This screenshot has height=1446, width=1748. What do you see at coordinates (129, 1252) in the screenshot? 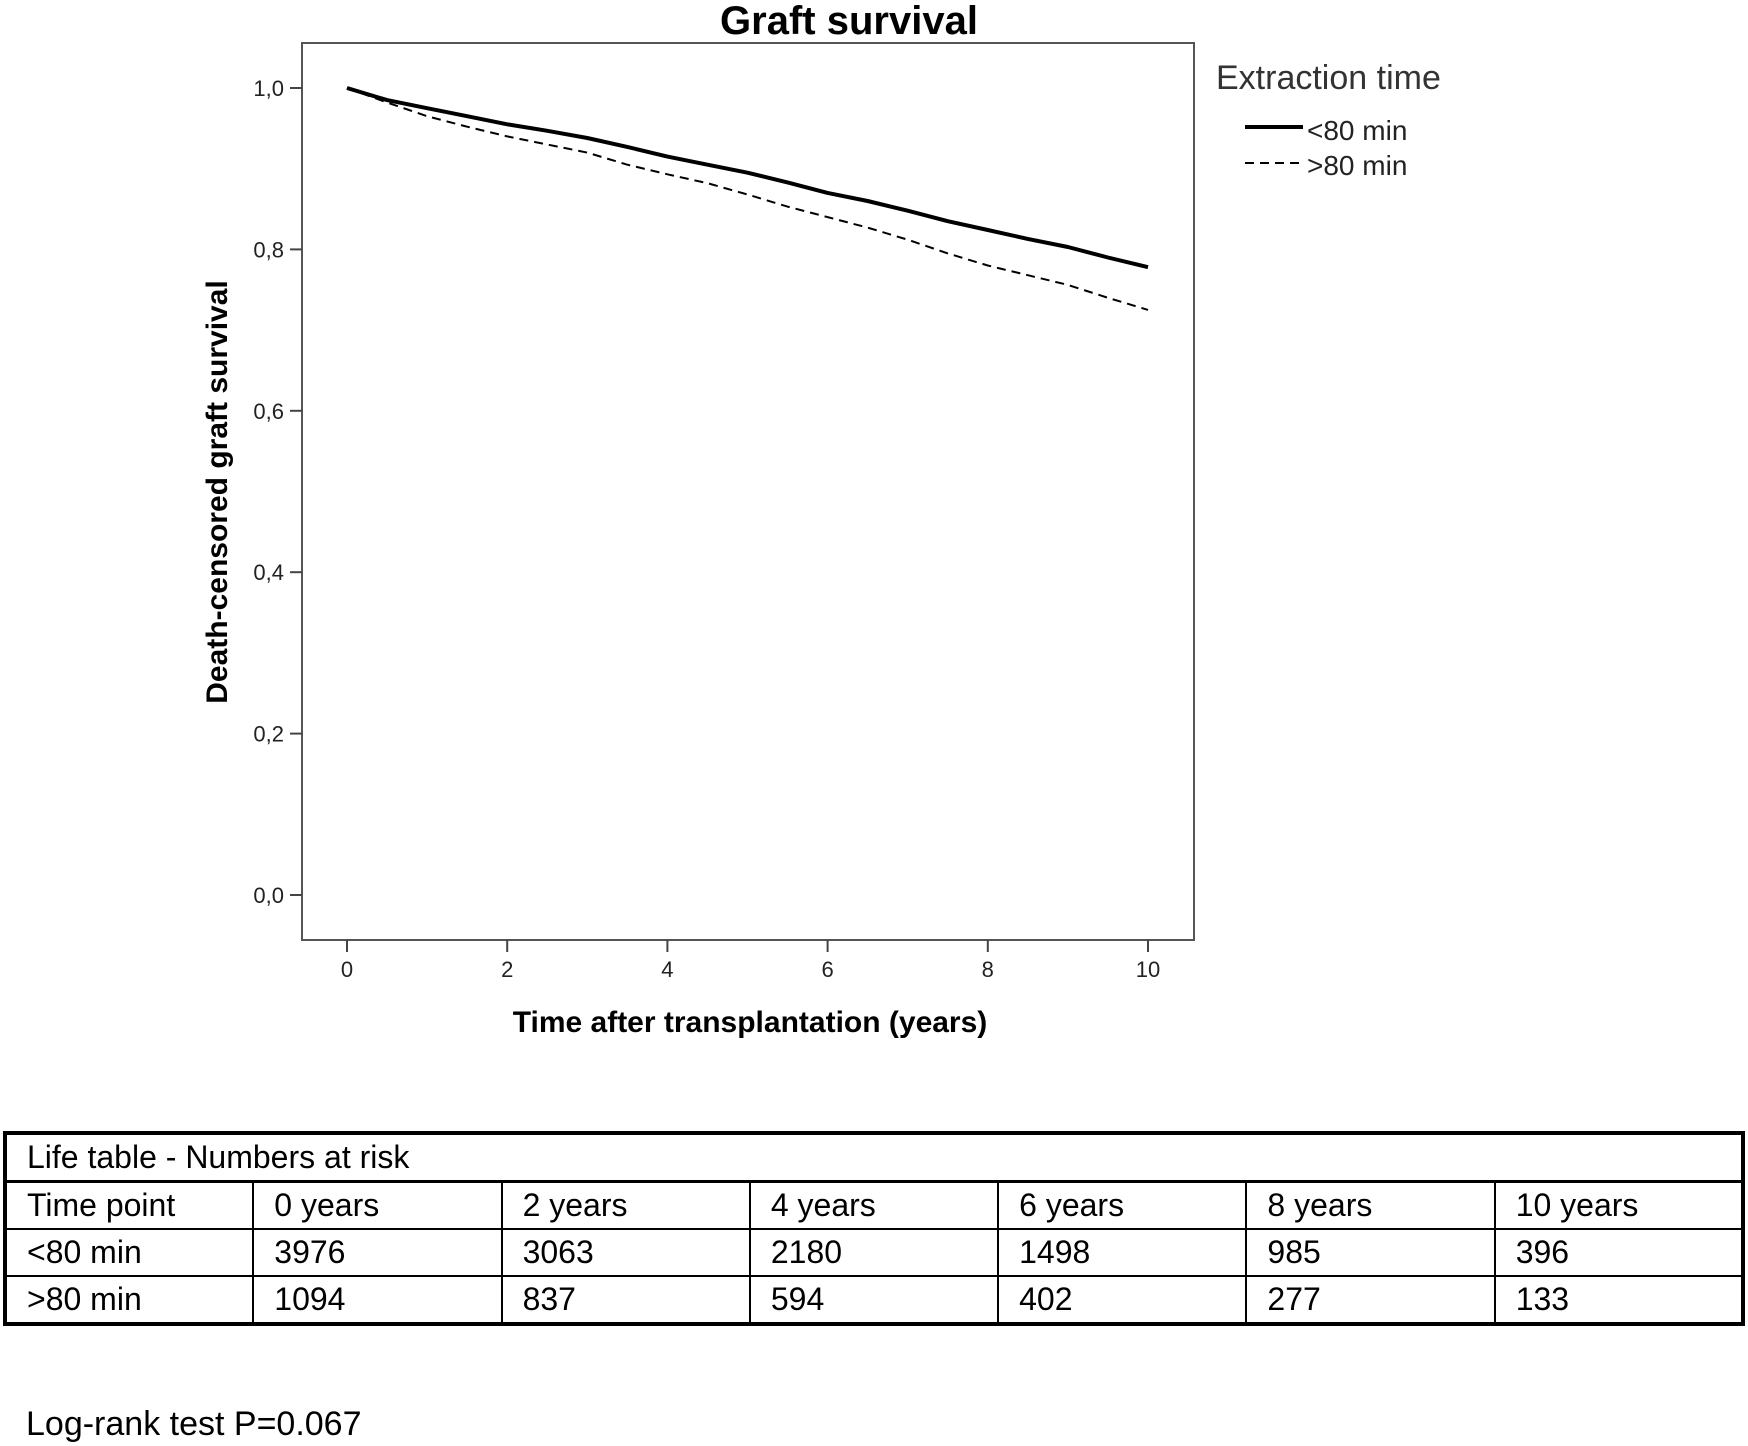
I see `row-label: <80 min` at bounding box center [129, 1252].